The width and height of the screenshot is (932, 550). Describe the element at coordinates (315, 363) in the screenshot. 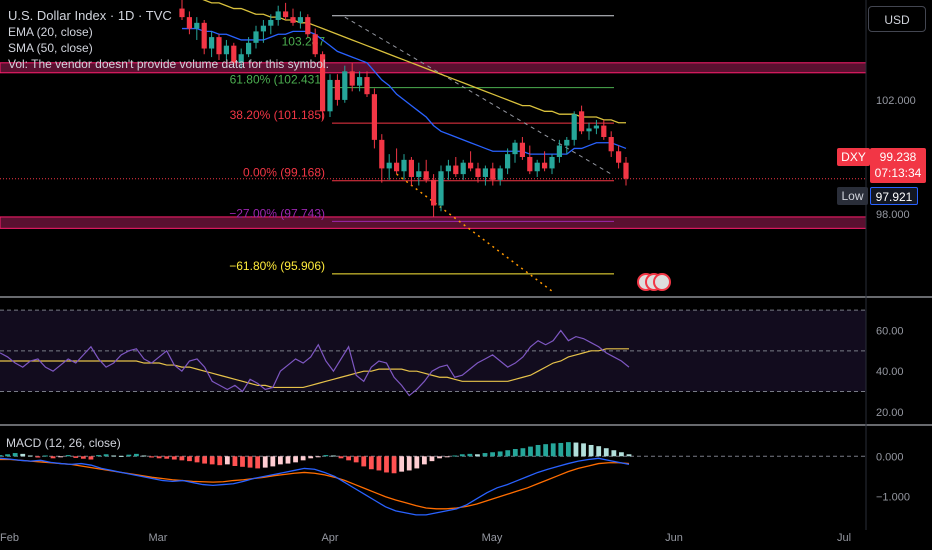

I see `rsi-line` at that location.